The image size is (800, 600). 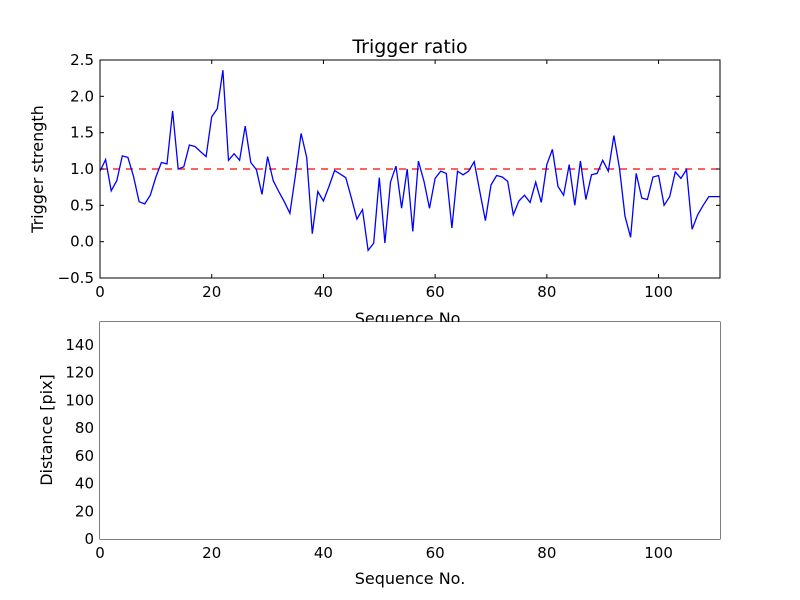 I want to click on y-tick-label: 20, so click(x=84, y=511).